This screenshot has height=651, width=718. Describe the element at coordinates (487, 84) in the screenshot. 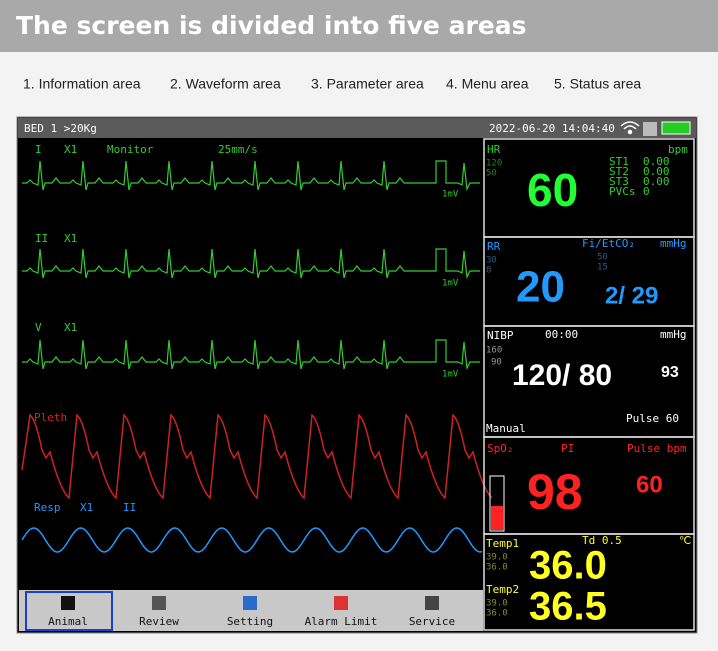

I see `area-label: 4. Menu area` at that location.